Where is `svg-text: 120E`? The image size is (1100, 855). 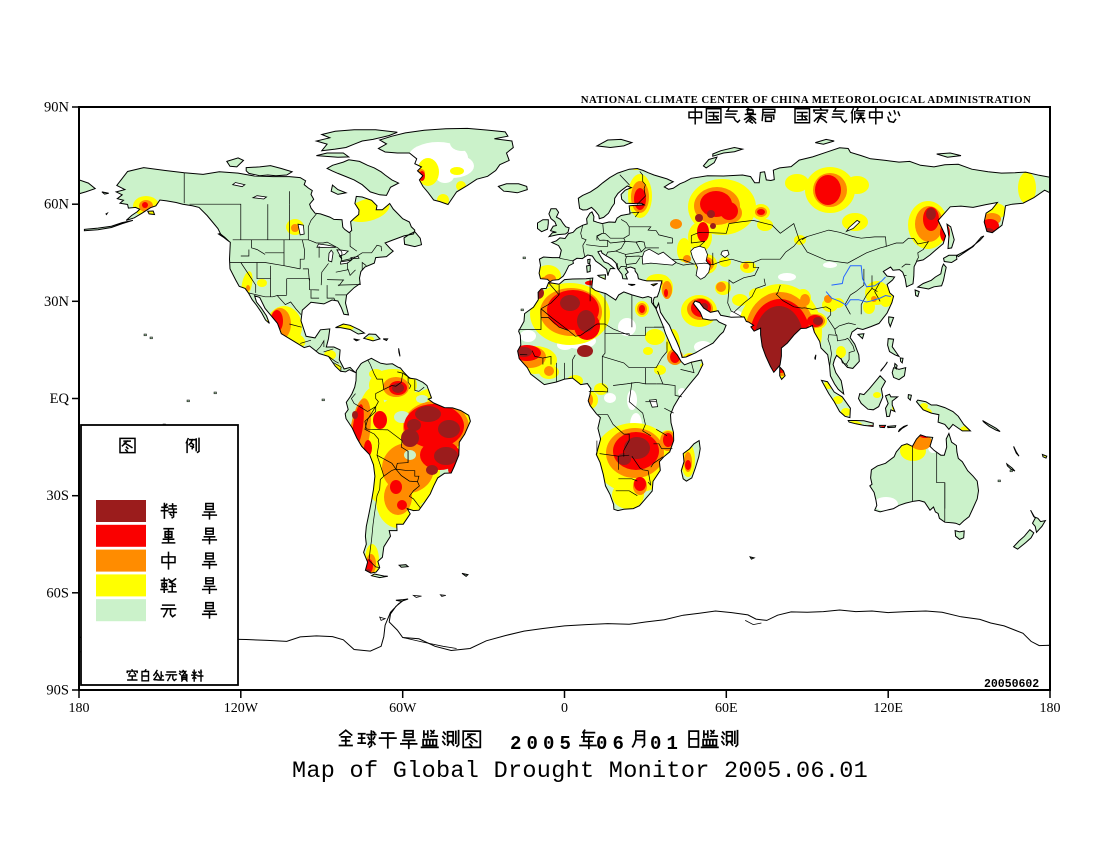 svg-text: 120E is located at coordinates (888, 708).